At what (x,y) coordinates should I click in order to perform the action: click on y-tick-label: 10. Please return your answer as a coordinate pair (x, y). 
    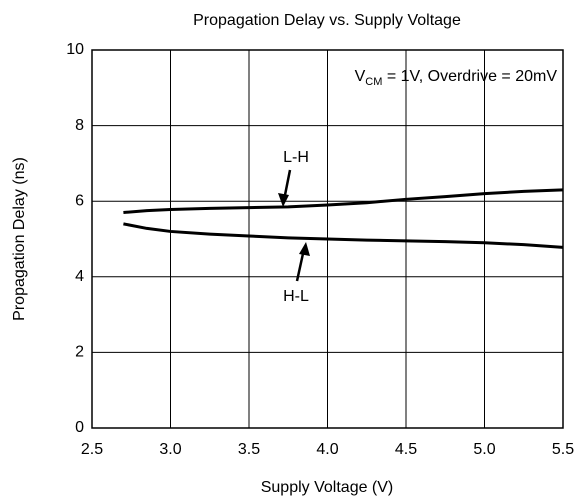
    Looking at the image, I should click on (75, 49).